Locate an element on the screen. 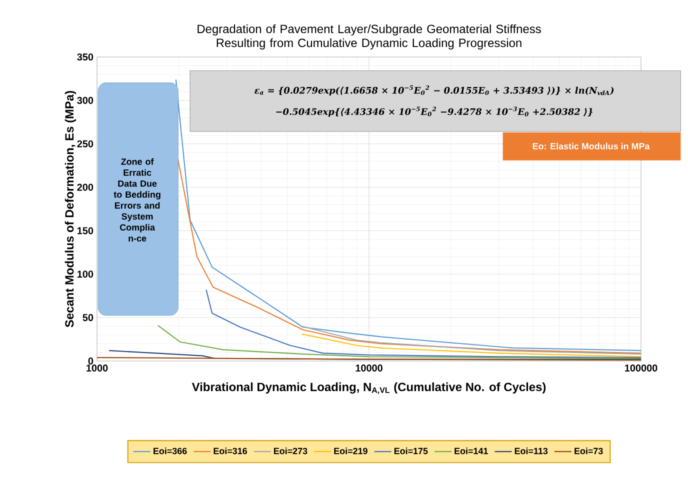 The width and height of the screenshot is (688, 480). legend-label: Eoi=273 is located at coordinates (291, 451).